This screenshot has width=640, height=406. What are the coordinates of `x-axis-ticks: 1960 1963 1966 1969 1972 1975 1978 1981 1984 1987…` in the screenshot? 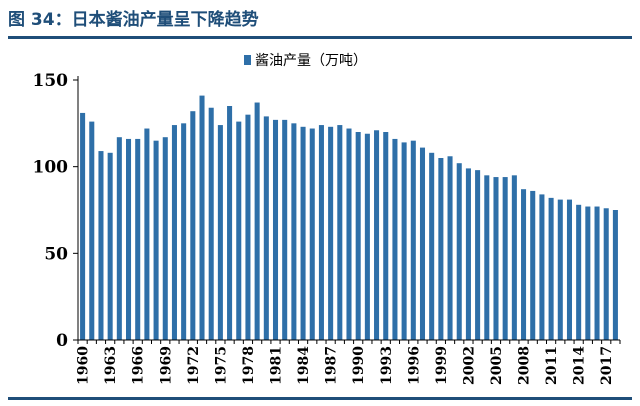 It's located at (348, 362).